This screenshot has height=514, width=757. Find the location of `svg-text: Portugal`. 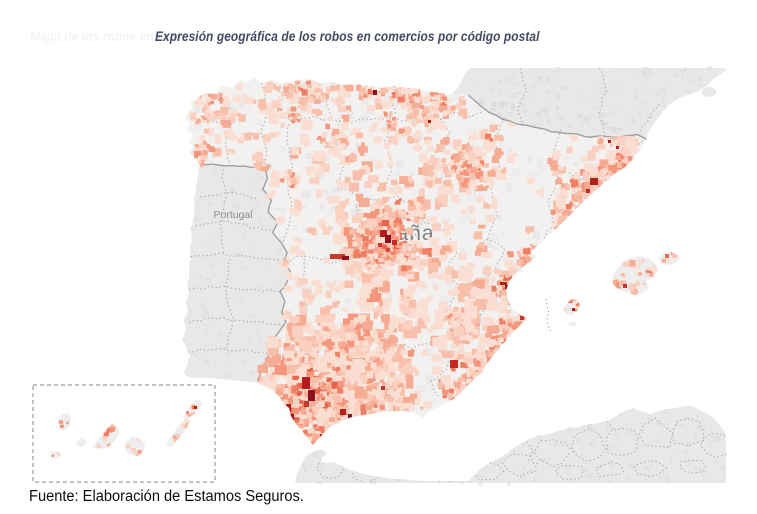

svg-text: Portugal is located at coordinates (232, 215).